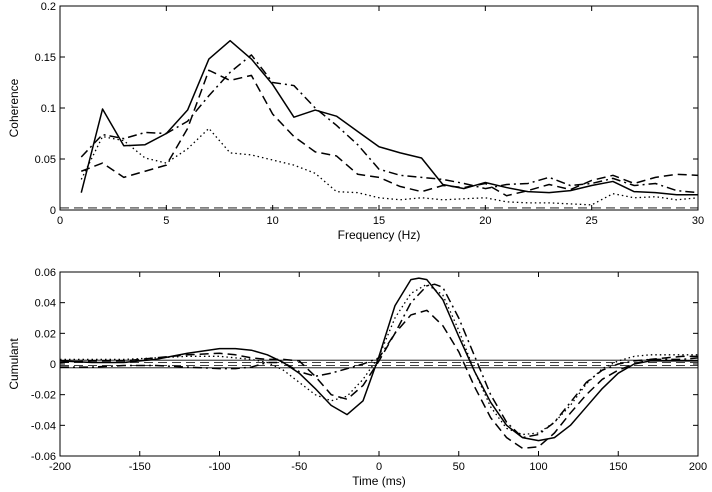 This screenshot has width=712, height=492. Describe the element at coordinates (43, 426) in the screenshot. I see `cumulant-y-tick-label: -0.04` at that location.